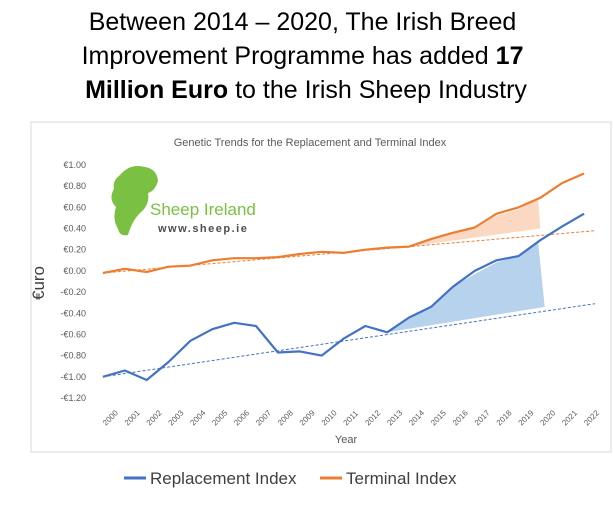  What do you see at coordinates (74, 229) in the screenshot?
I see `y-tick-label: €0.40` at bounding box center [74, 229].